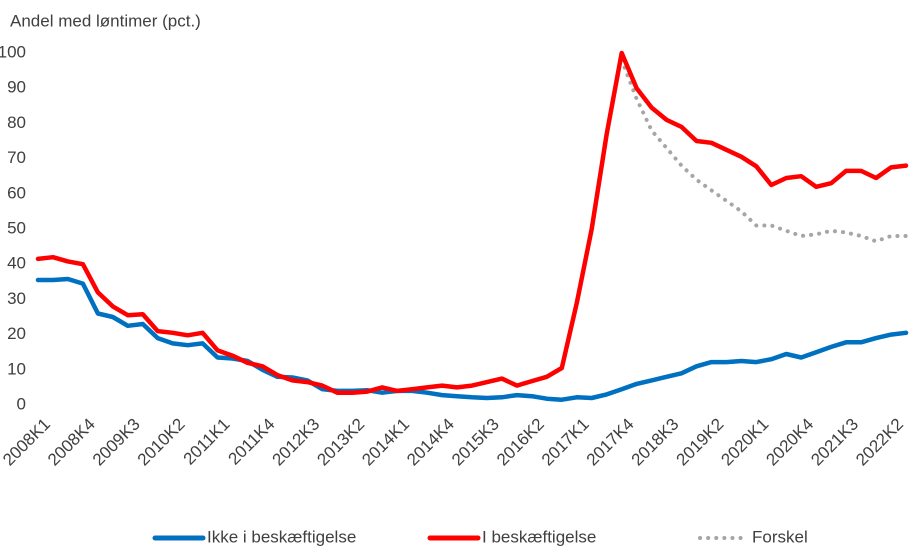 The image size is (910, 553). I want to click on x-tick-label: 2018K3, so click(655, 442).